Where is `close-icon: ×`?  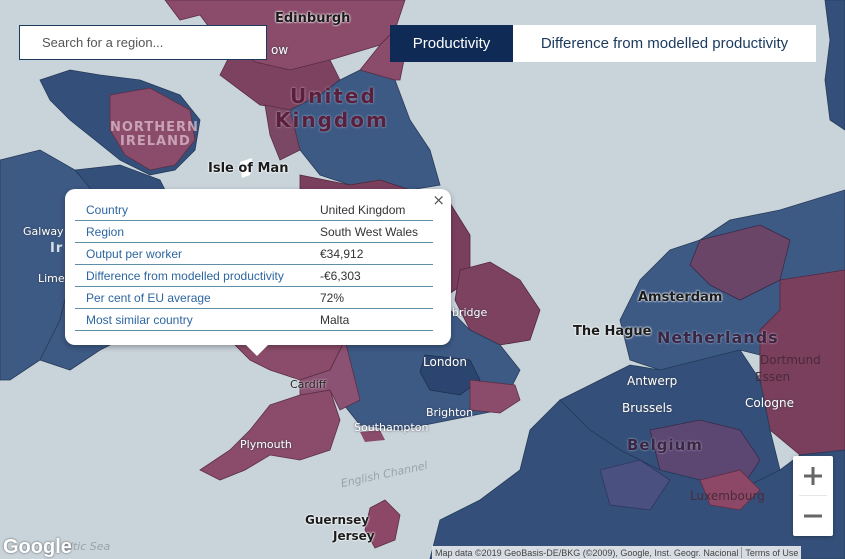
close-icon: × is located at coordinates (438, 200).